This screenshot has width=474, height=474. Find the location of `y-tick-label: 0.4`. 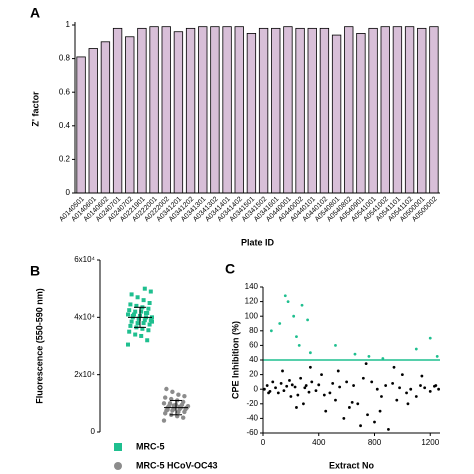

y-tick-label: 0.4 is located at coordinates (65, 125).